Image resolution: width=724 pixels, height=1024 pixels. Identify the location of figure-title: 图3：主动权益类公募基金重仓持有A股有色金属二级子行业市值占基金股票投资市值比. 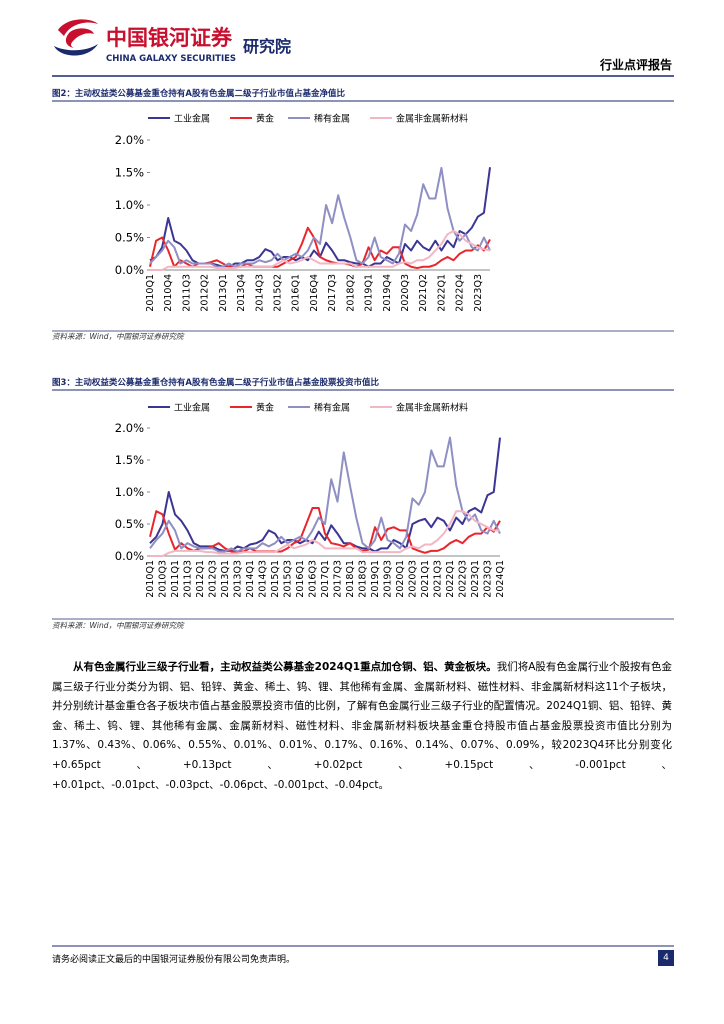
(215, 382).